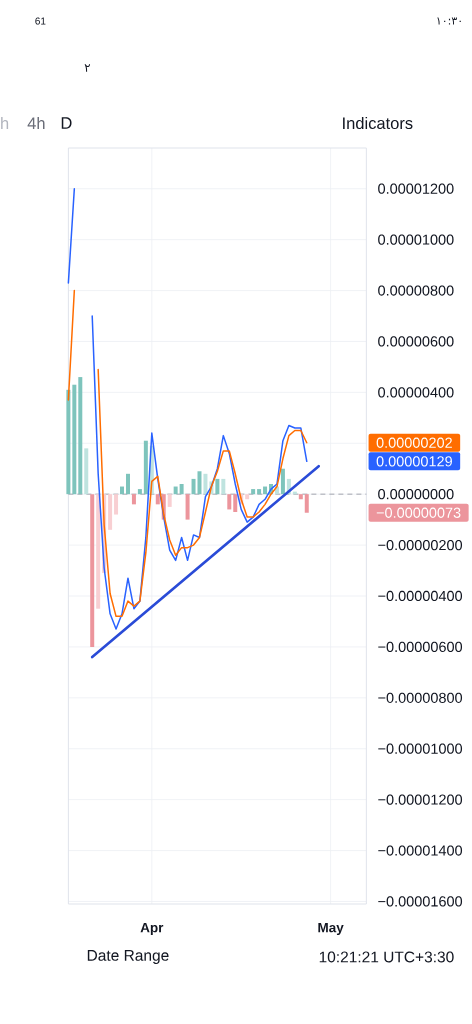  Describe the element at coordinates (4, 123) in the screenshot. I see `text: h` at that location.